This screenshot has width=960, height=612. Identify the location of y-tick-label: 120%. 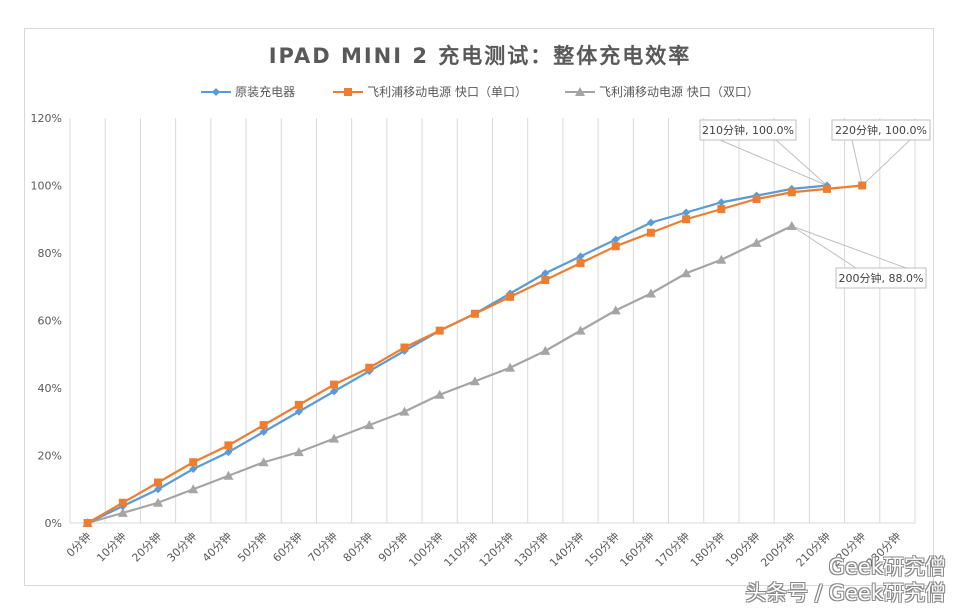
(46, 118).